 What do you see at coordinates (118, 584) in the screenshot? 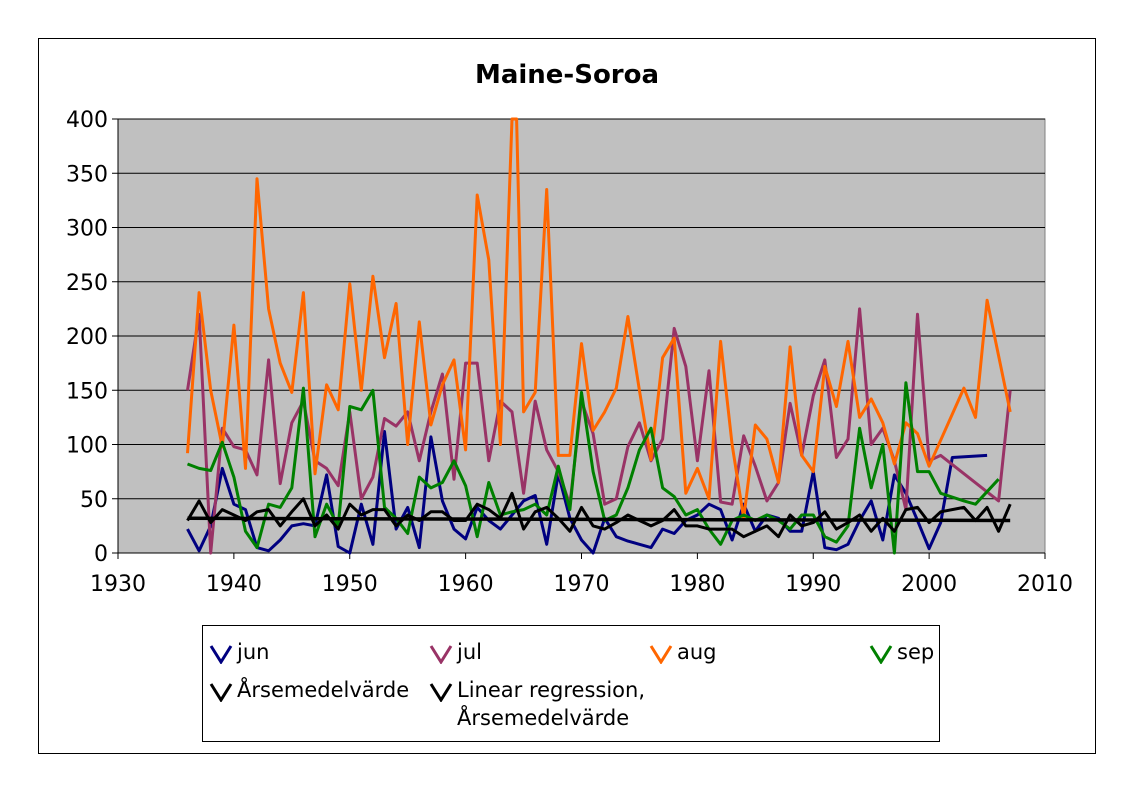
I see `x-tick-label: 1930` at bounding box center [118, 584].